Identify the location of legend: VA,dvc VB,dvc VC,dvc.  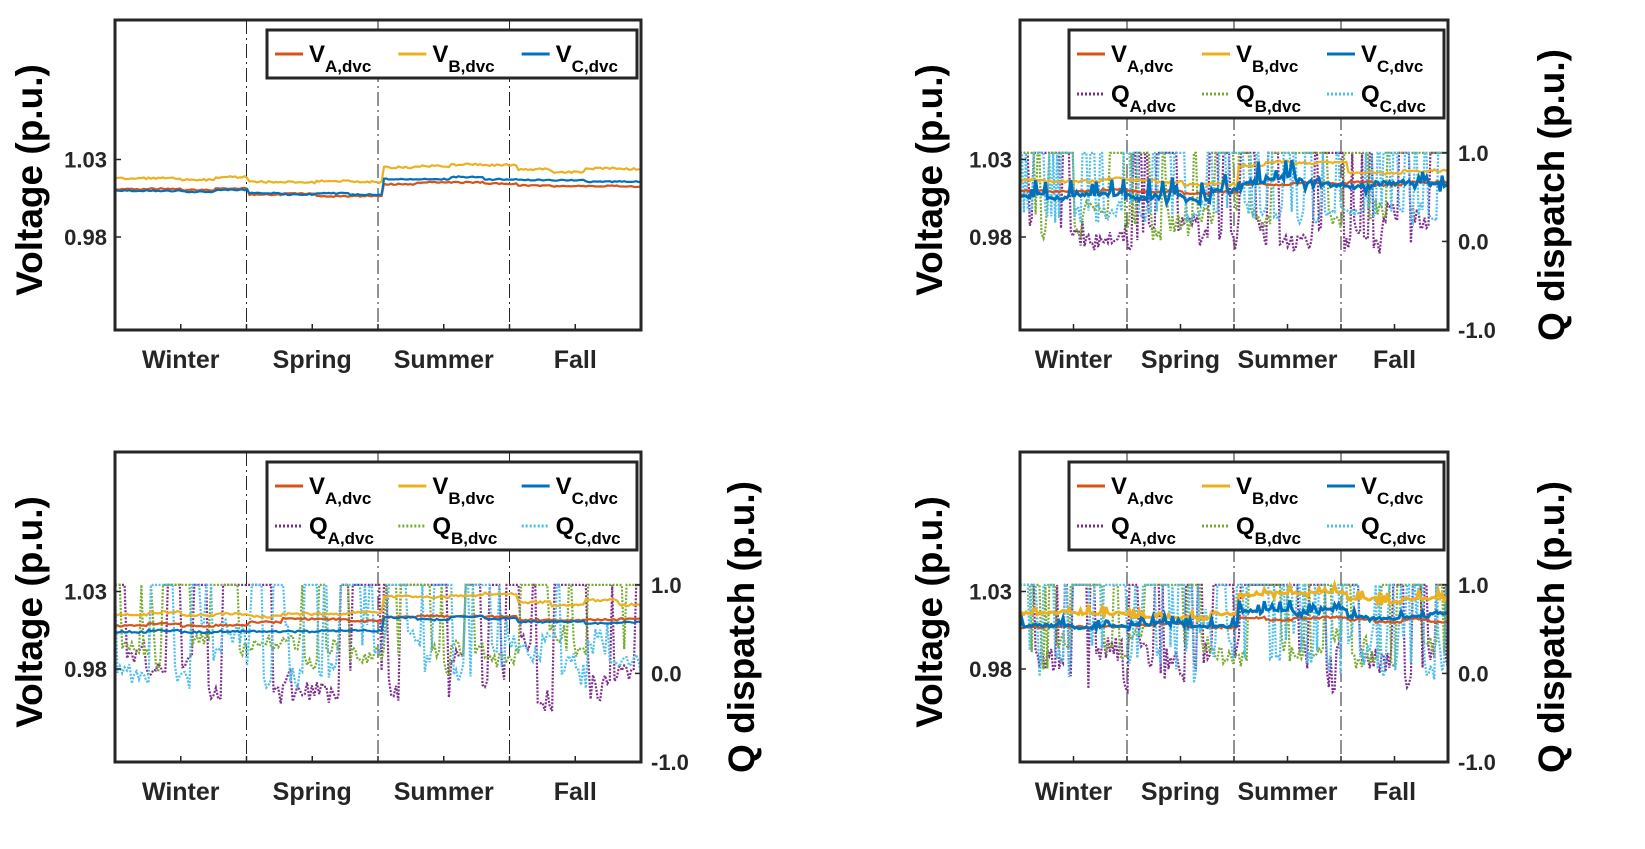
(452, 54).